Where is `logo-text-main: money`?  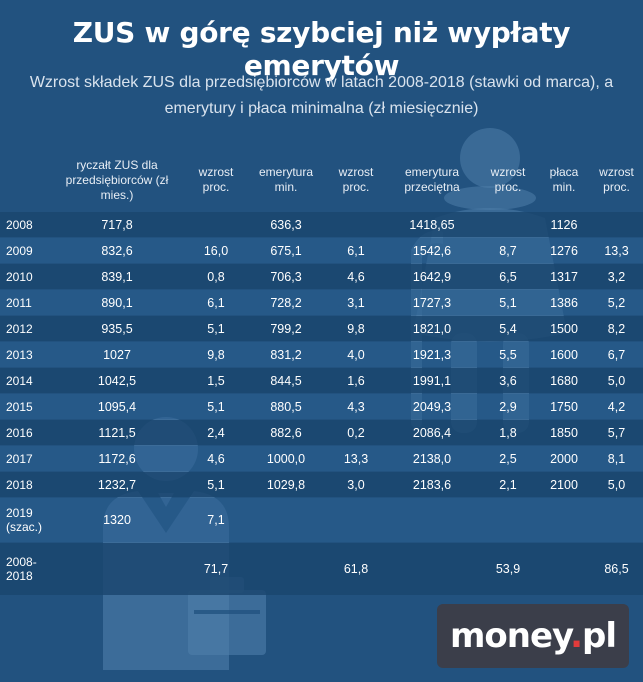
logo-text-main: money is located at coordinates (510, 636).